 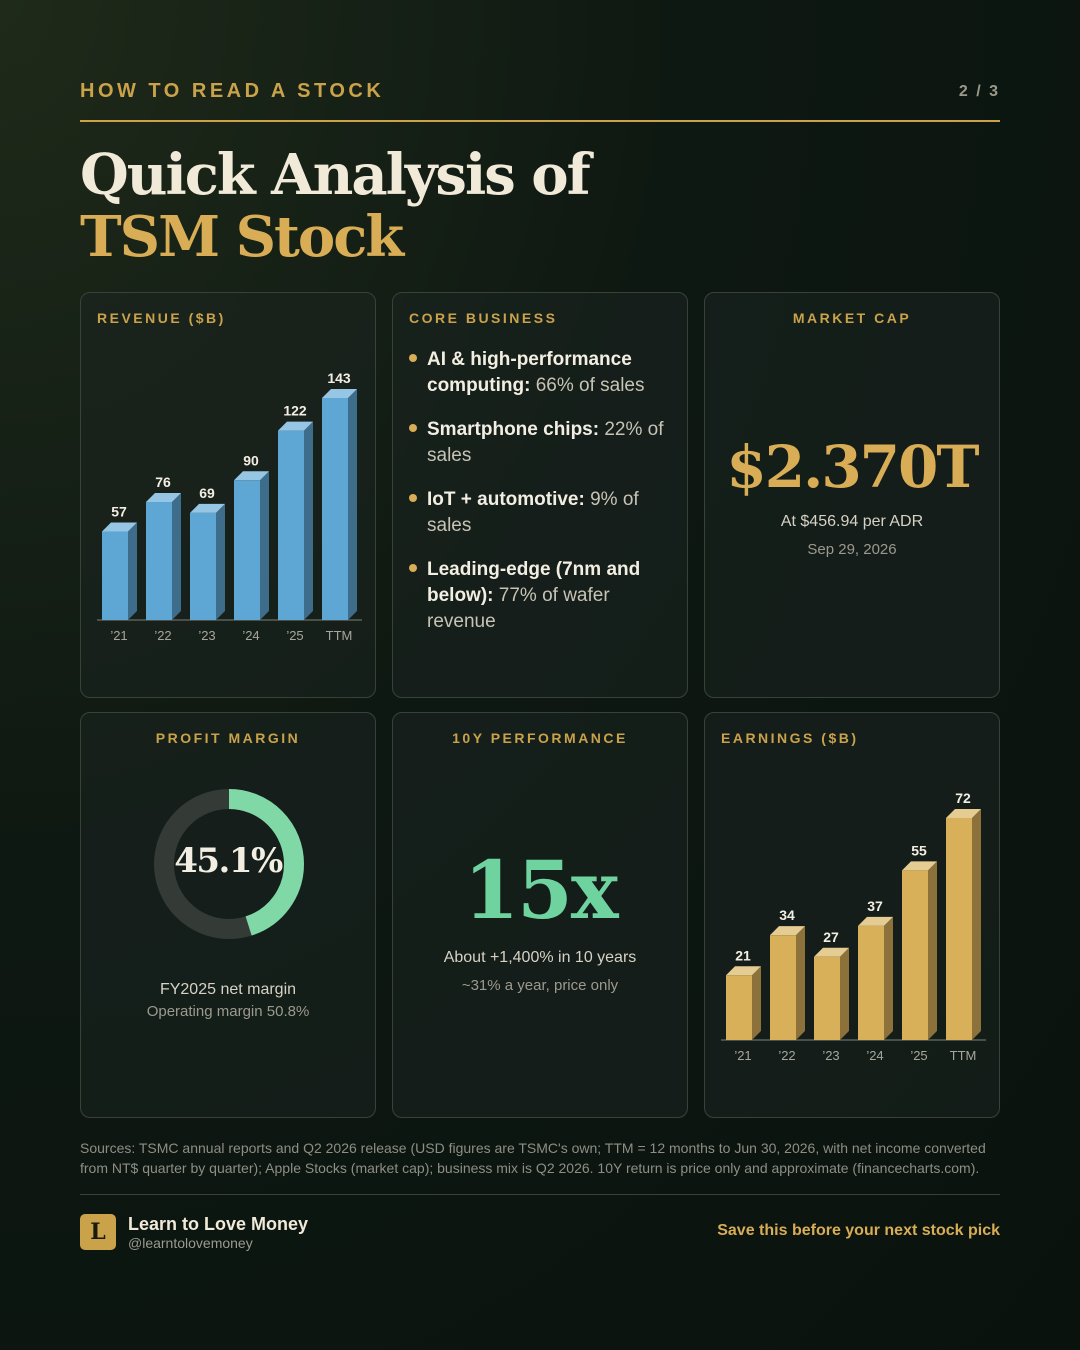 What do you see at coordinates (874, 1055) in the screenshot?
I see `earnings-tick-label: ’24` at bounding box center [874, 1055].